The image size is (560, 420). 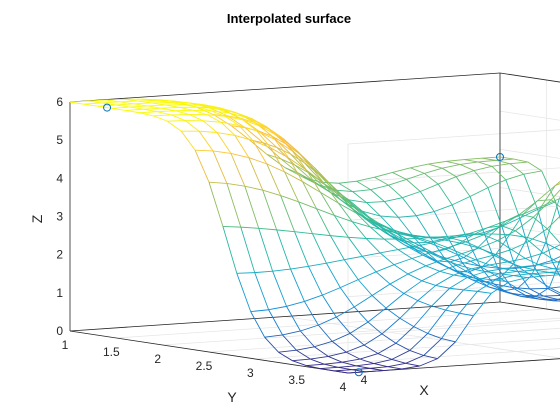 I want to click on grid-line, so click(x=453, y=289).